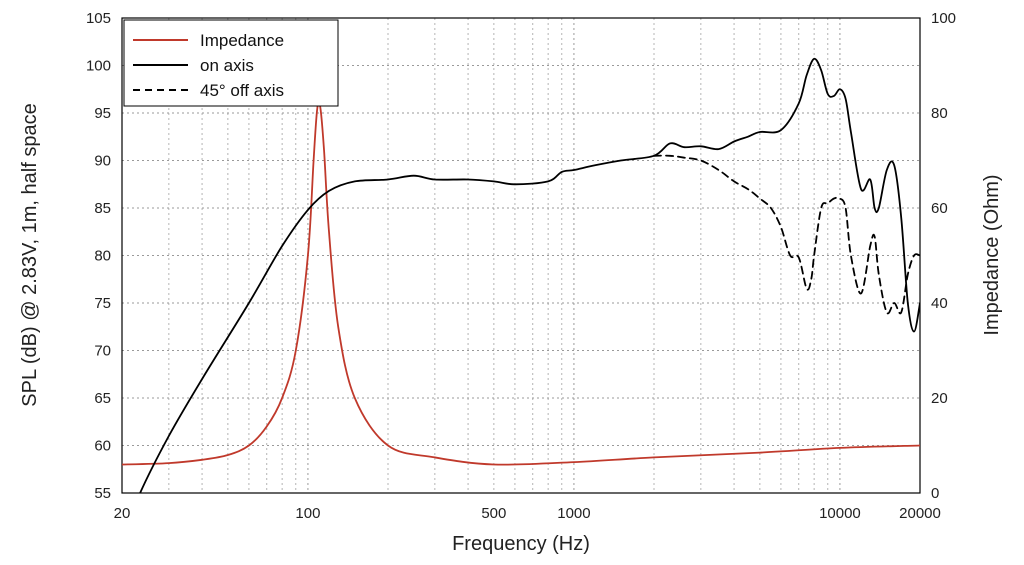 This screenshot has height=565, width=1024. Describe the element at coordinates (242, 40) in the screenshot. I see `legend-label-impedance: Impedance` at that location.